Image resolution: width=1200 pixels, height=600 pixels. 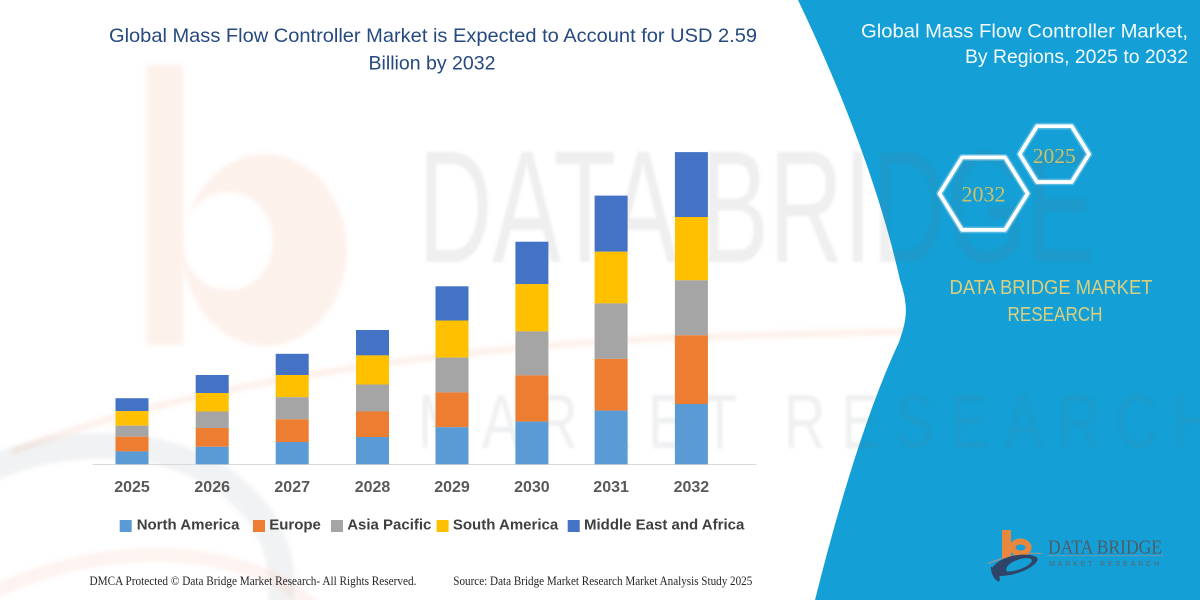 I want to click on svg-text: RESEARCH, so click(x=1055, y=315).